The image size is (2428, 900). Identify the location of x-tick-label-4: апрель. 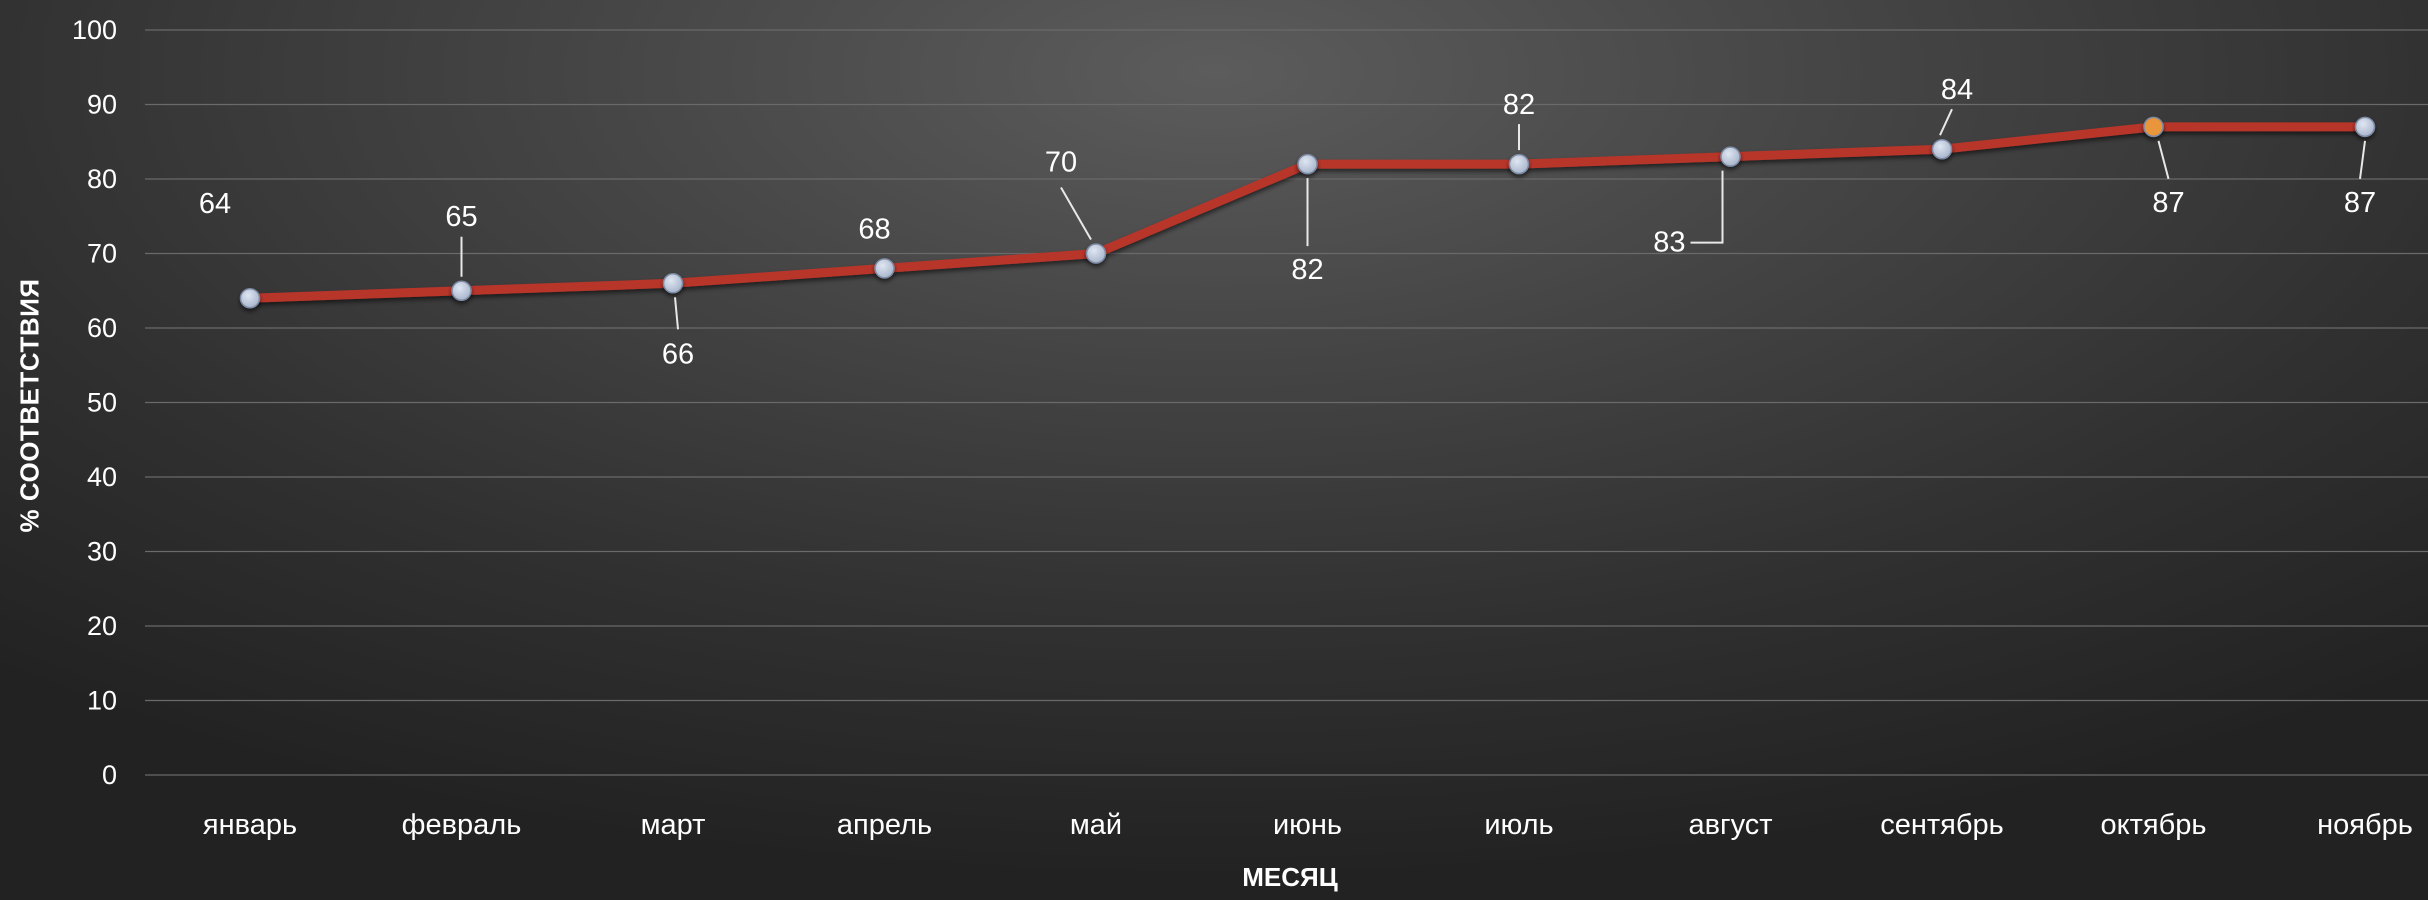
(884, 825).